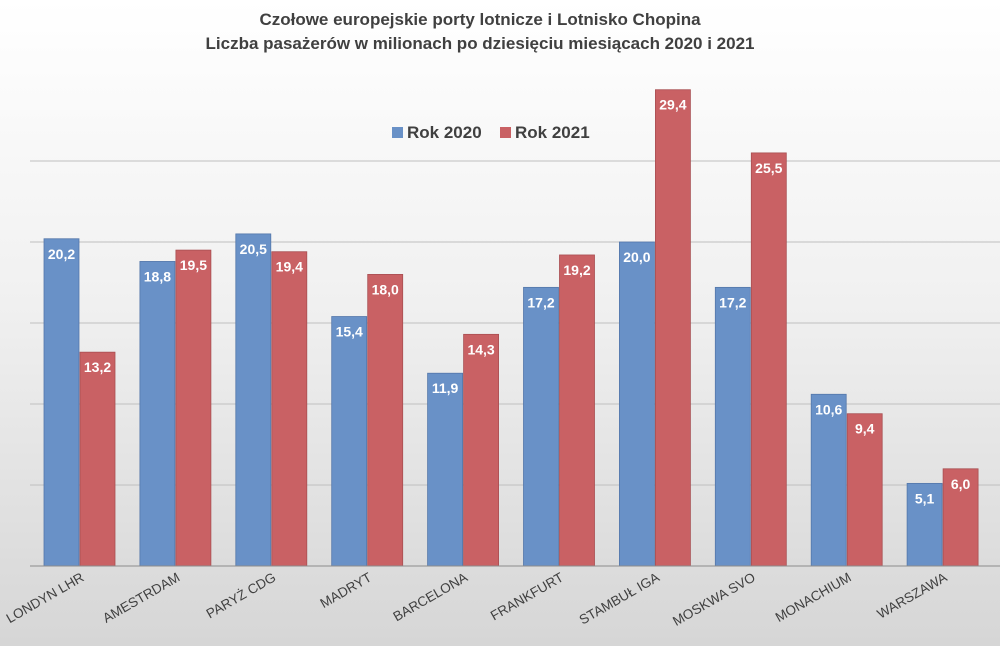 The image size is (1000, 646). Describe the element at coordinates (141, 598) in the screenshot. I see `category-label: AMESTRDAM` at that location.